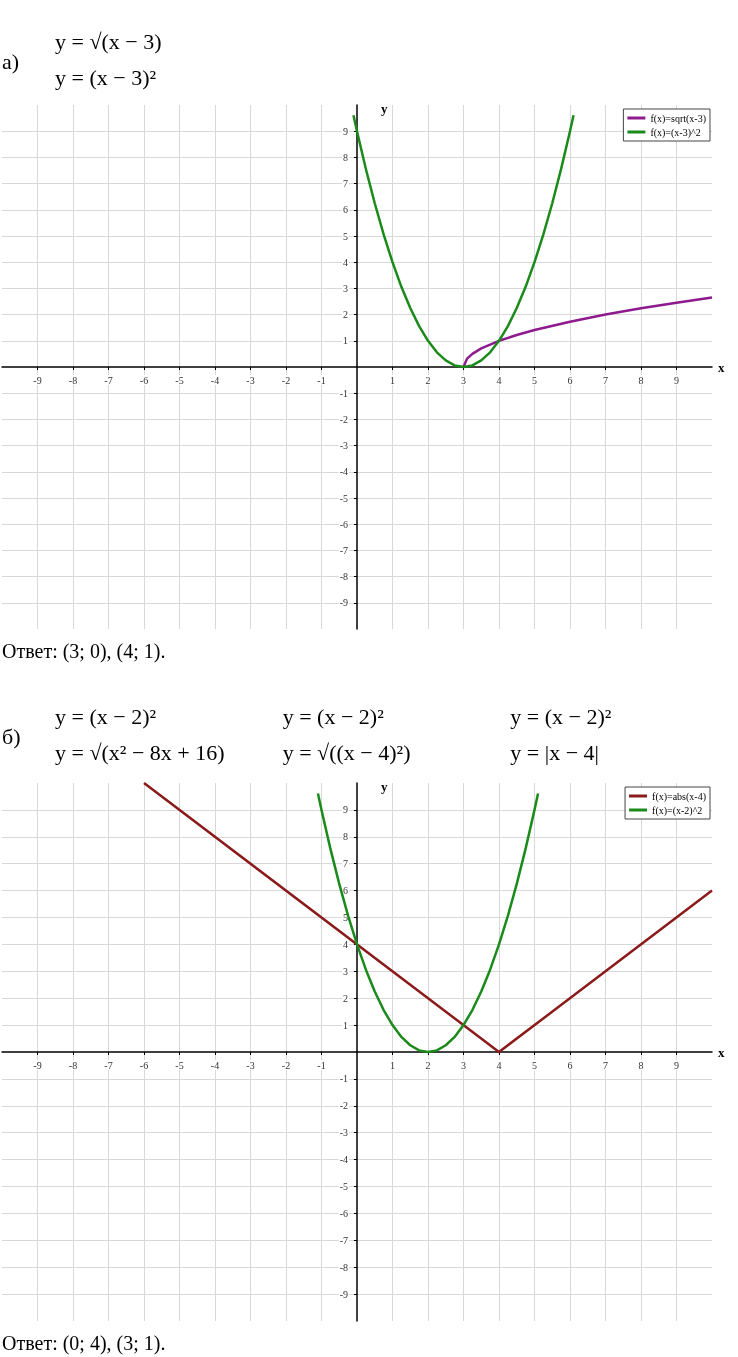  Describe the element at coordinates (140, 752) in the screenshot. I see `text: y = √(x² − 8x + 16)` at that location.